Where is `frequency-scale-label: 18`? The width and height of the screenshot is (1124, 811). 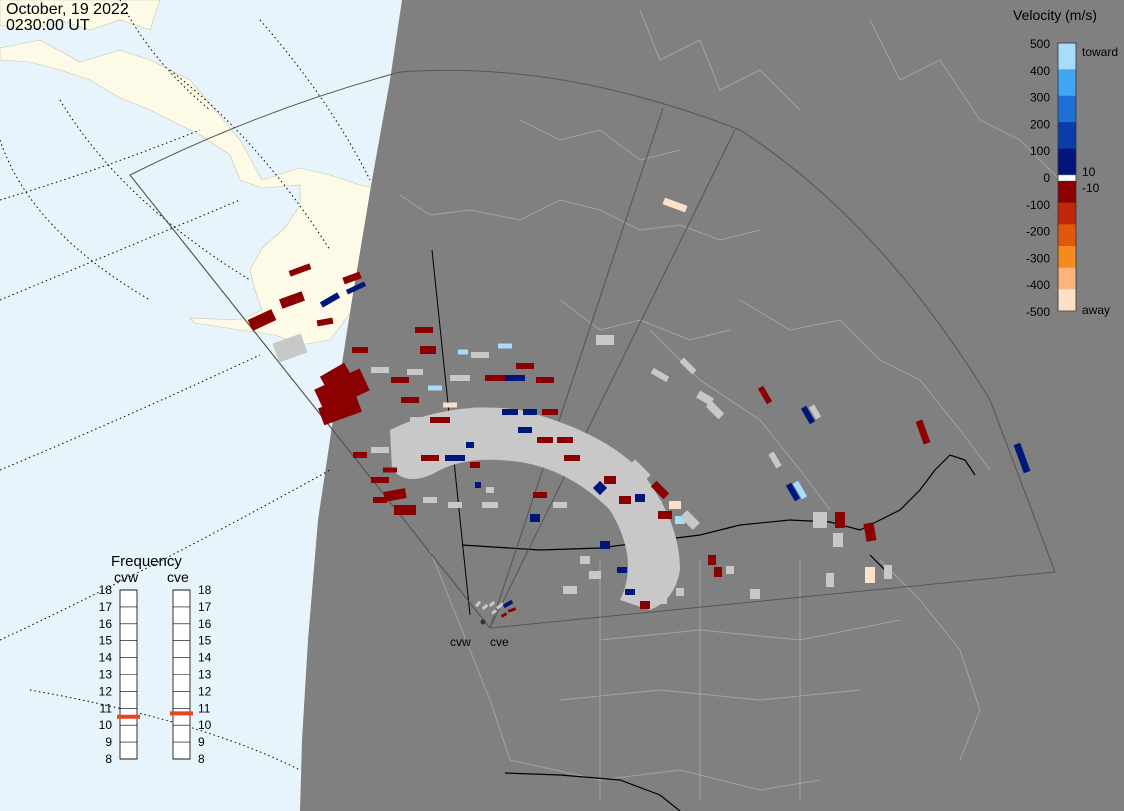
frequency-scale-label: 18 is located at coordinates (205, 590).